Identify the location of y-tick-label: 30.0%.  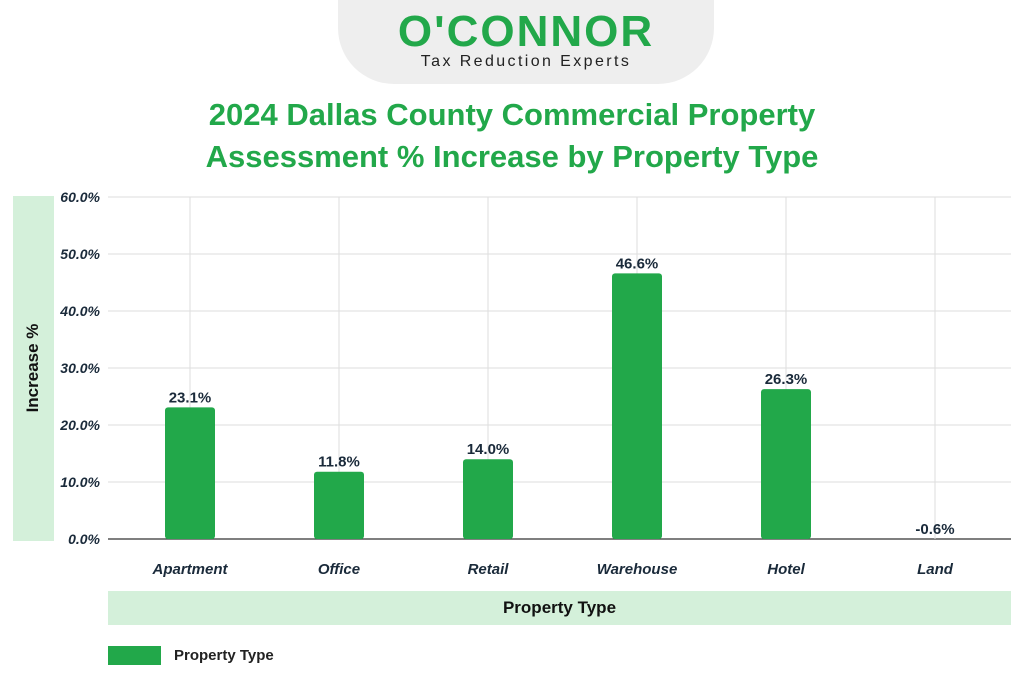
(80, 368).